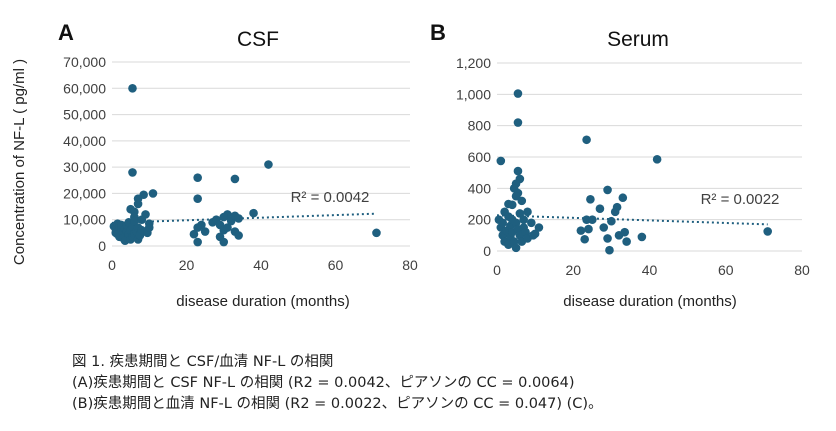  I want to click on x-tick-label-a: 0, so click(112, 265).